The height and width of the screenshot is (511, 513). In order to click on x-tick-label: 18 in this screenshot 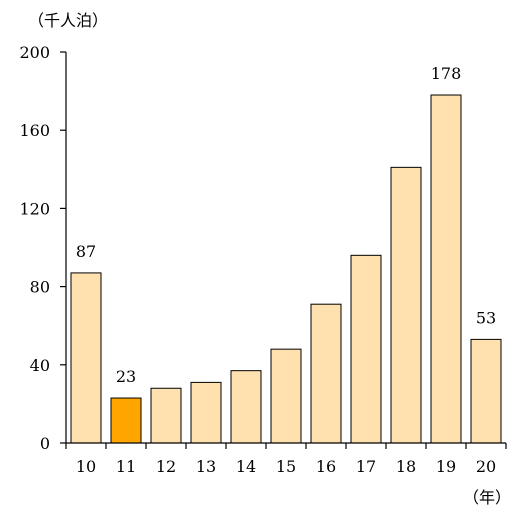, I will do `click(406, 466)`.